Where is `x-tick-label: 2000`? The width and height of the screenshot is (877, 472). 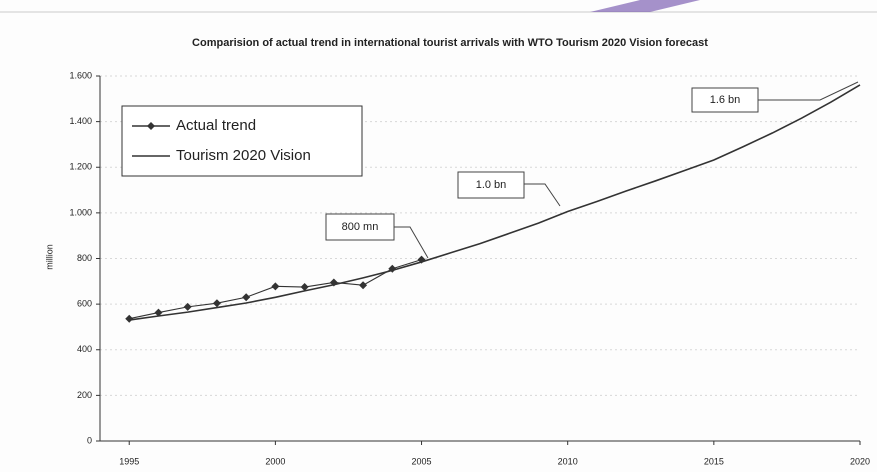 x-tick-label: 2000 is located at coordinates (275, 461).